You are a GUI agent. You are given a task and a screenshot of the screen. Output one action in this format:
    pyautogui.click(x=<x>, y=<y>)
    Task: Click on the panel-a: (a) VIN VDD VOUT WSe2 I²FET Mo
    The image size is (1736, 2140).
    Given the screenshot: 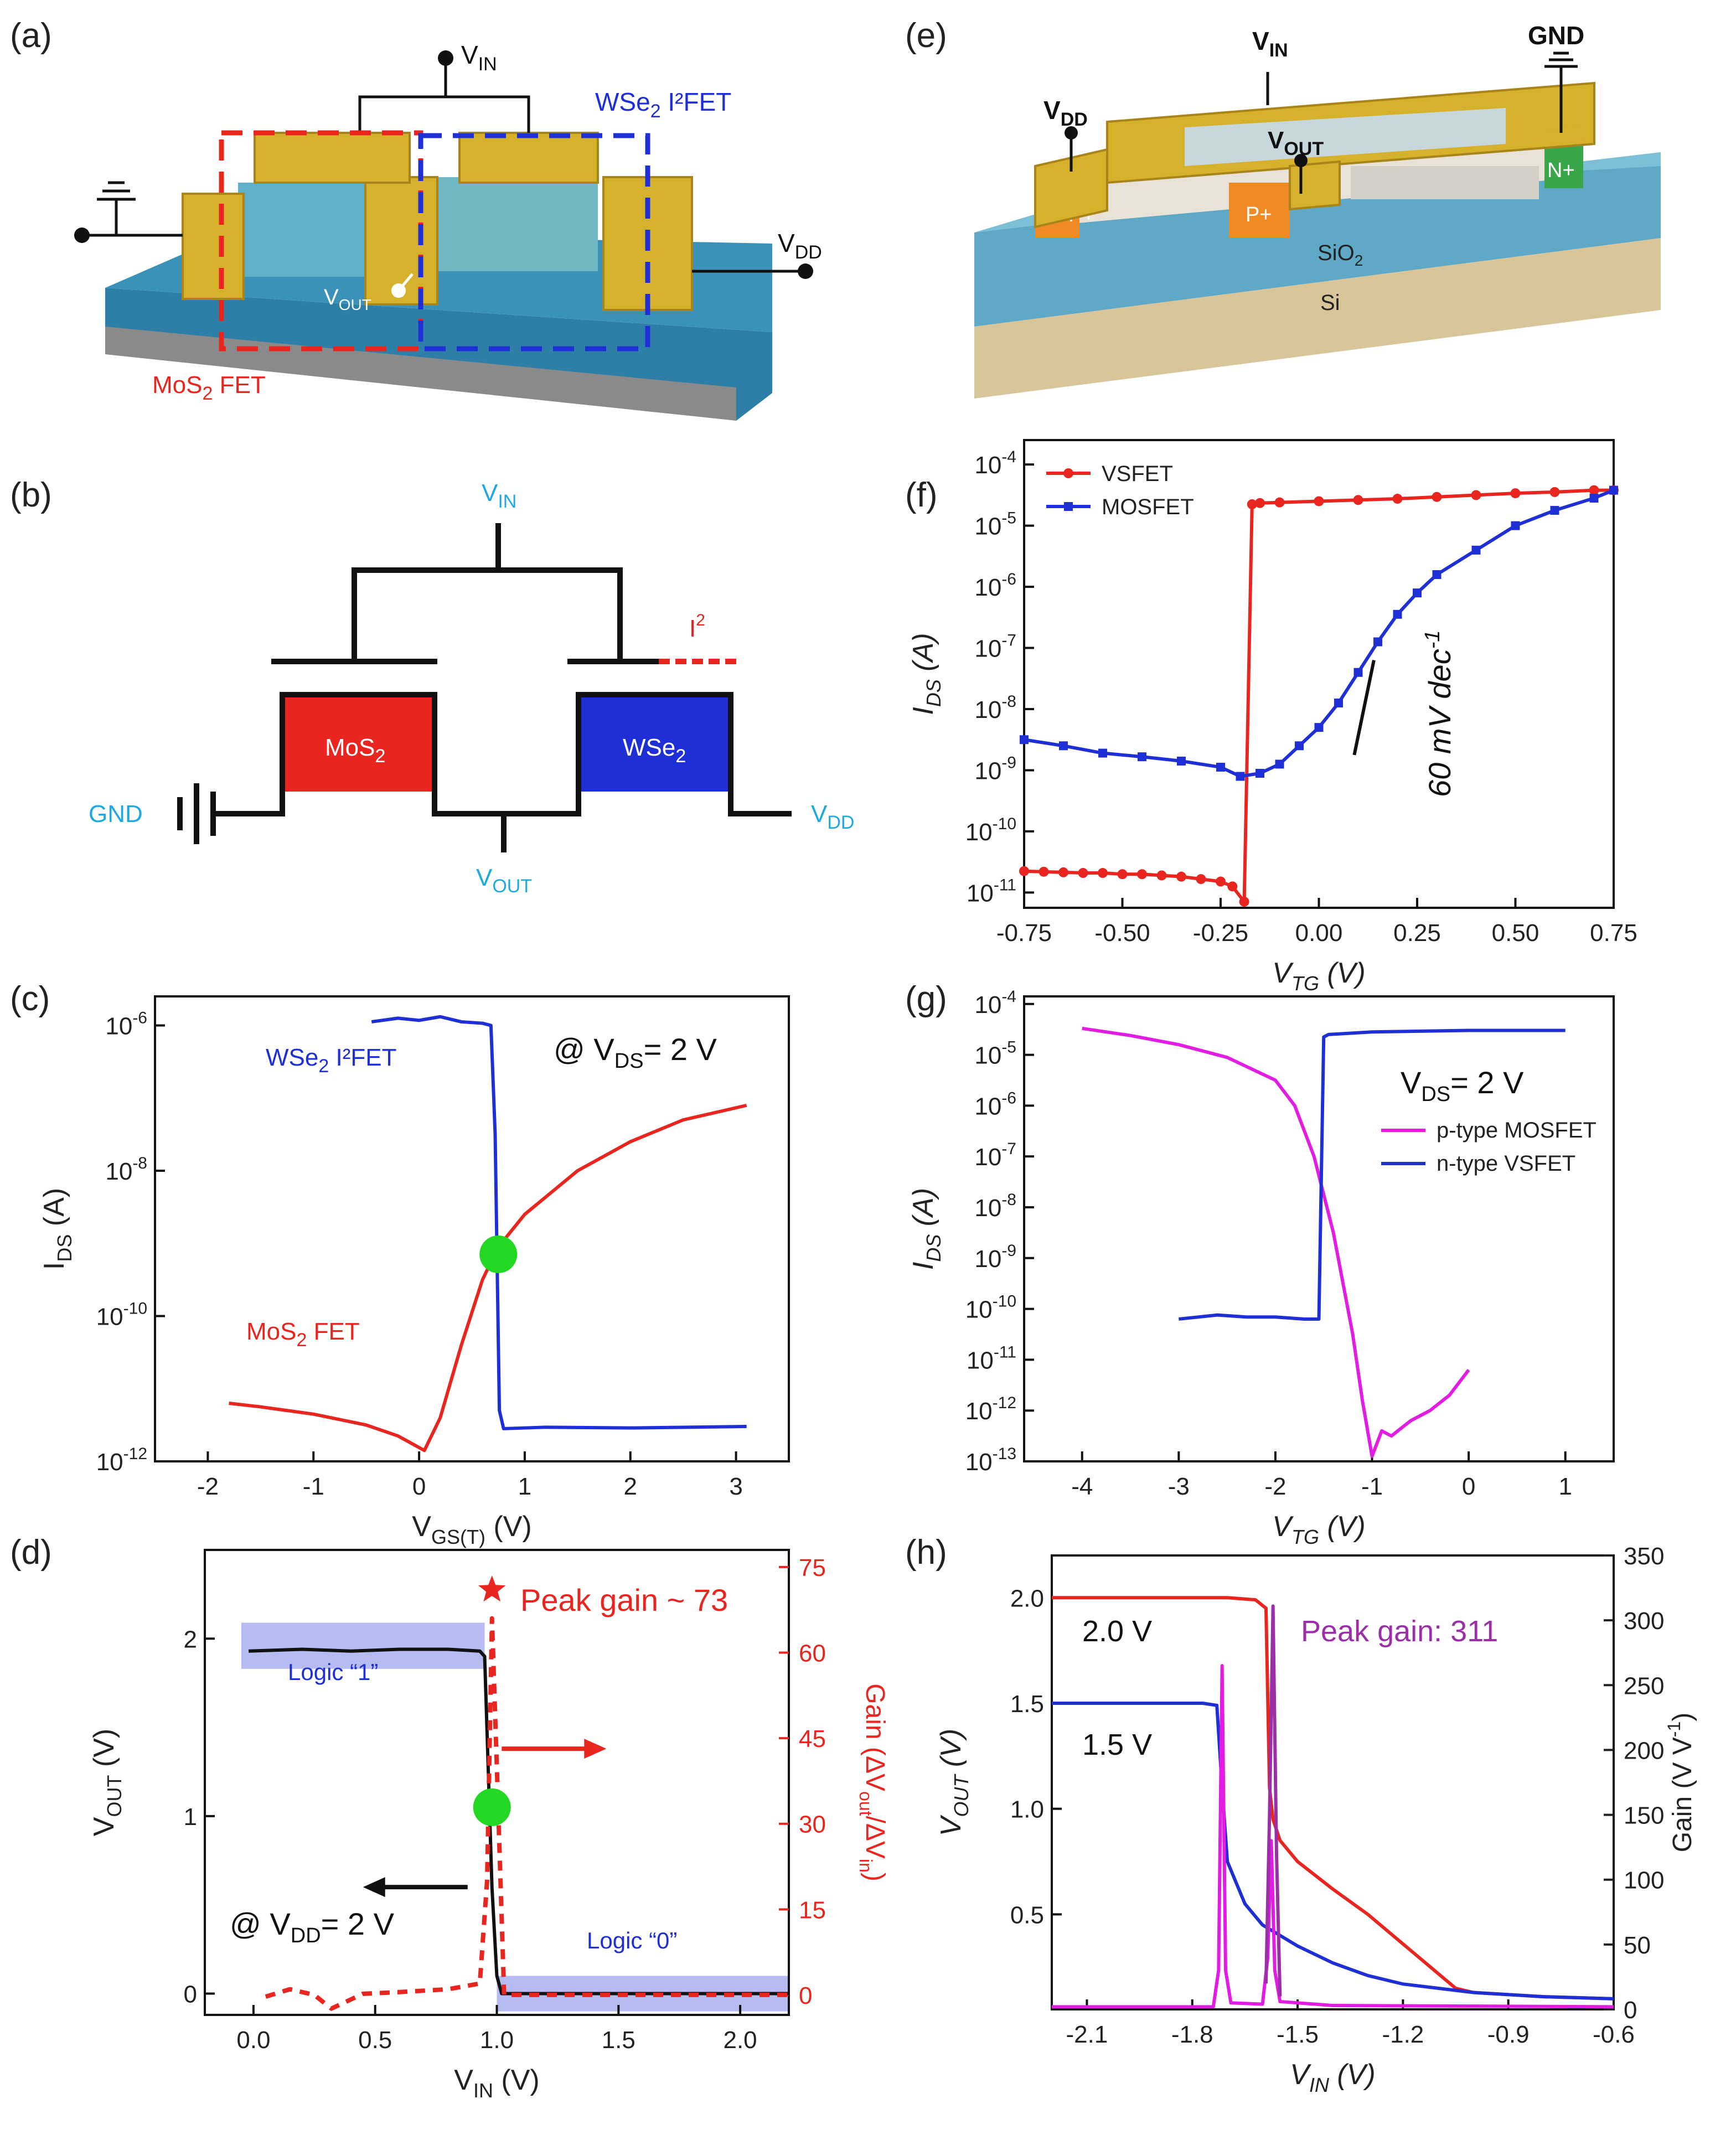 What is the action you would take?
    pyautogui.click(x=416, y=219)
    